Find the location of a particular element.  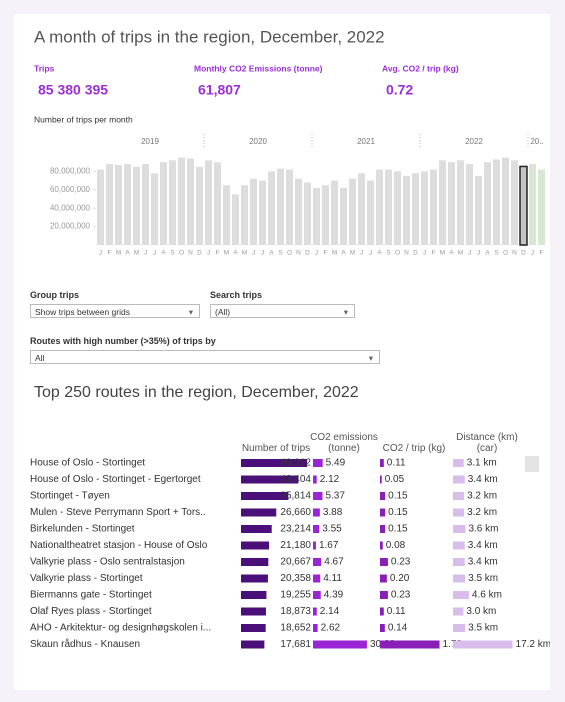

cell-value: 3.5 km is located at coordinates (483, 578).